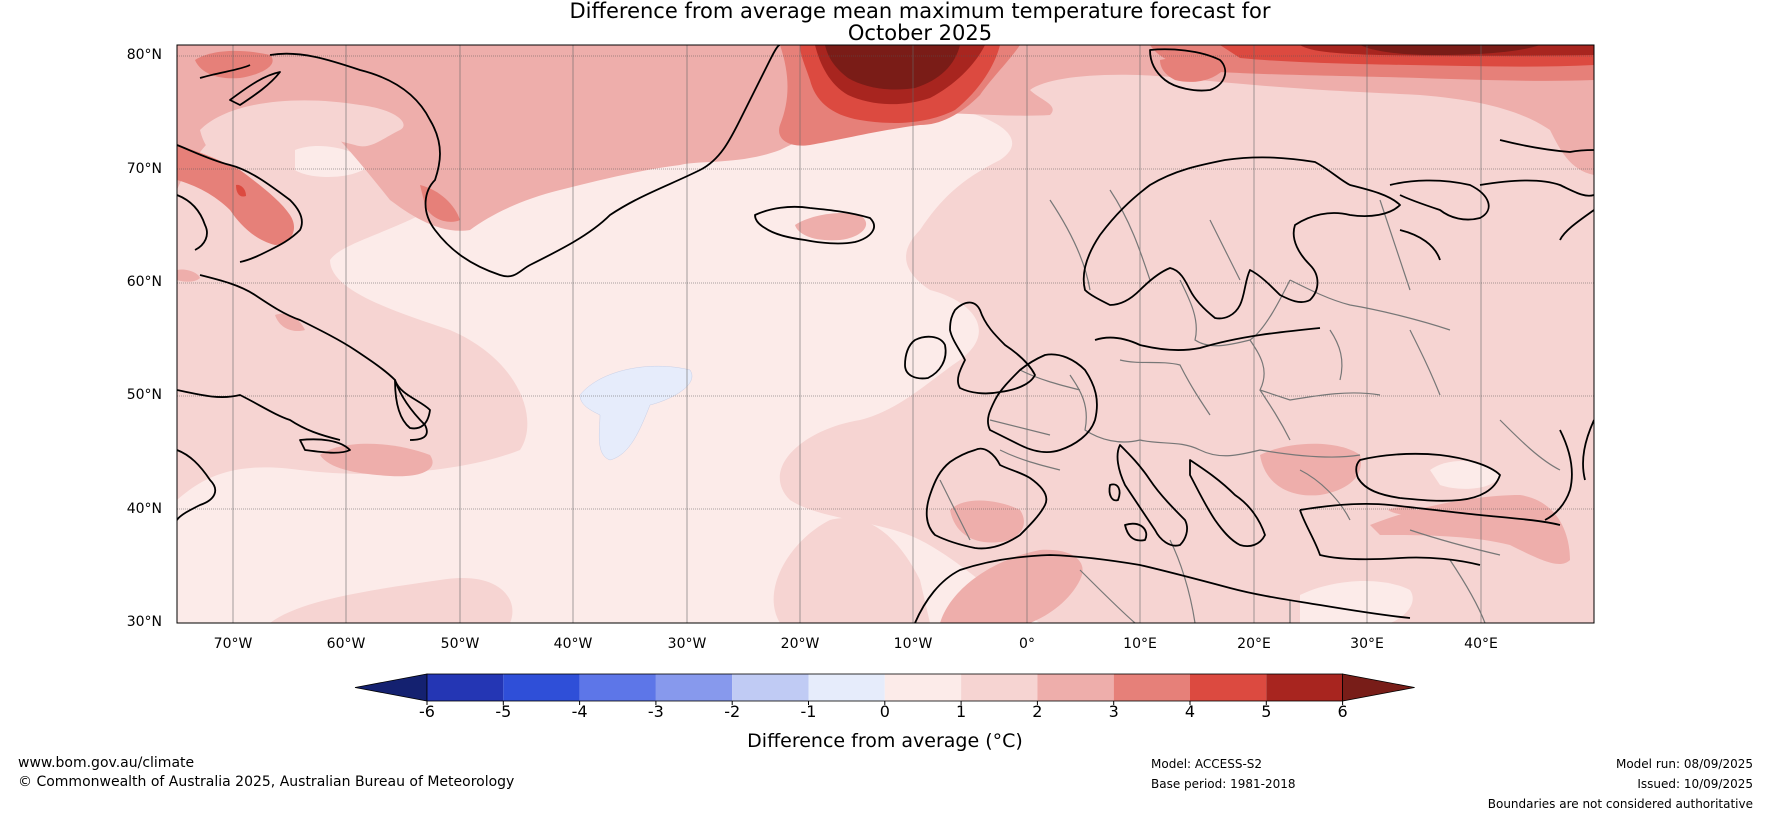 The width and height of the screenshot is (1770, 816). I want to click on lat-label-30n: 30°N, so click(144, 622).